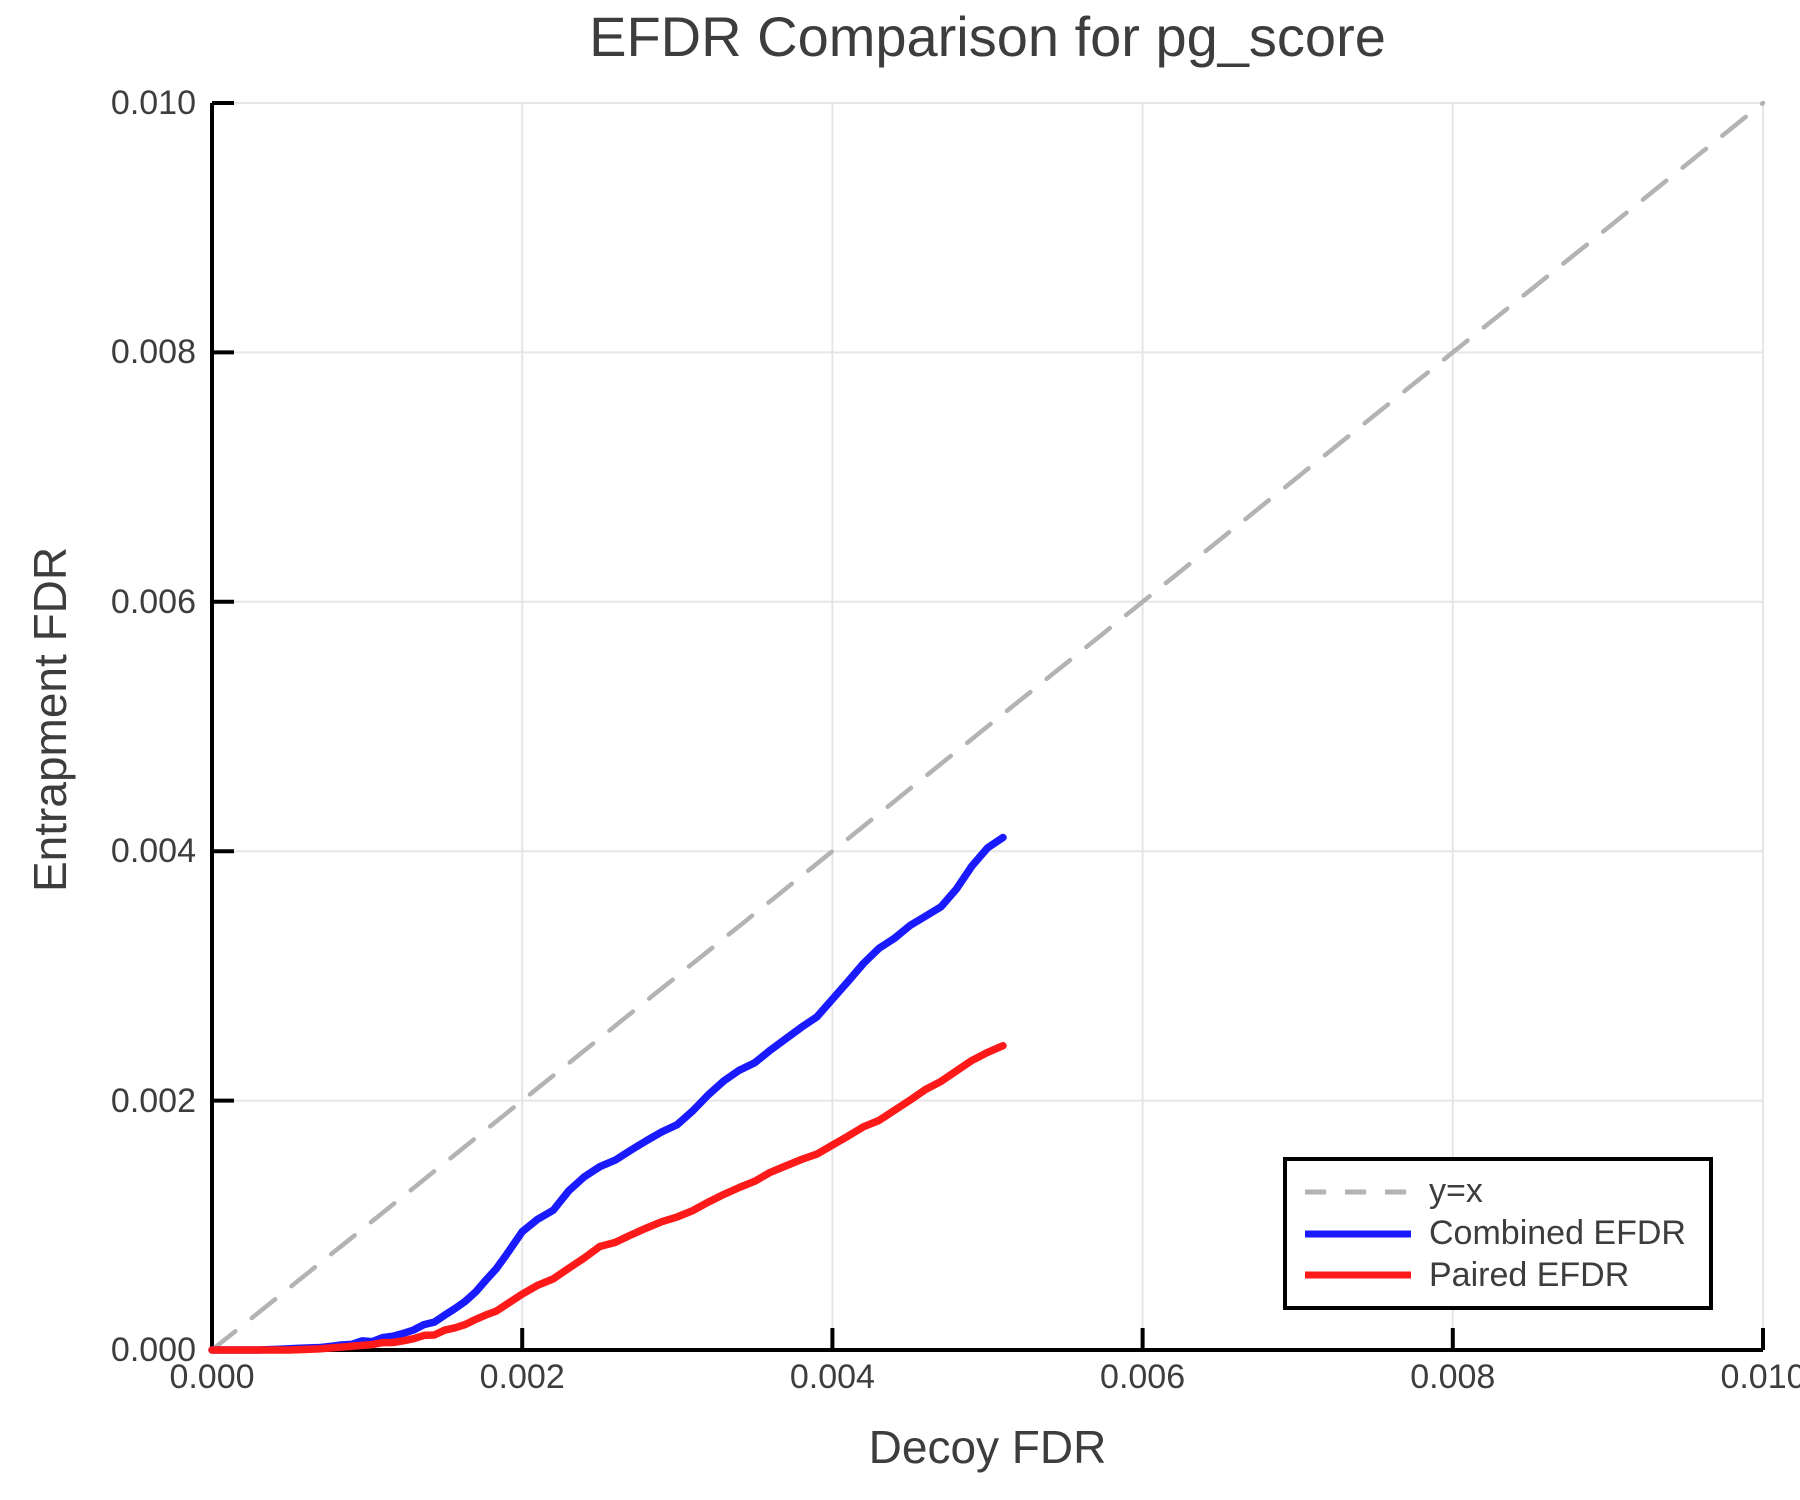 The height and width of the screenshot is (1500, 1800). I want to click on y-tick-label: 0.002, so click(153, 1100).